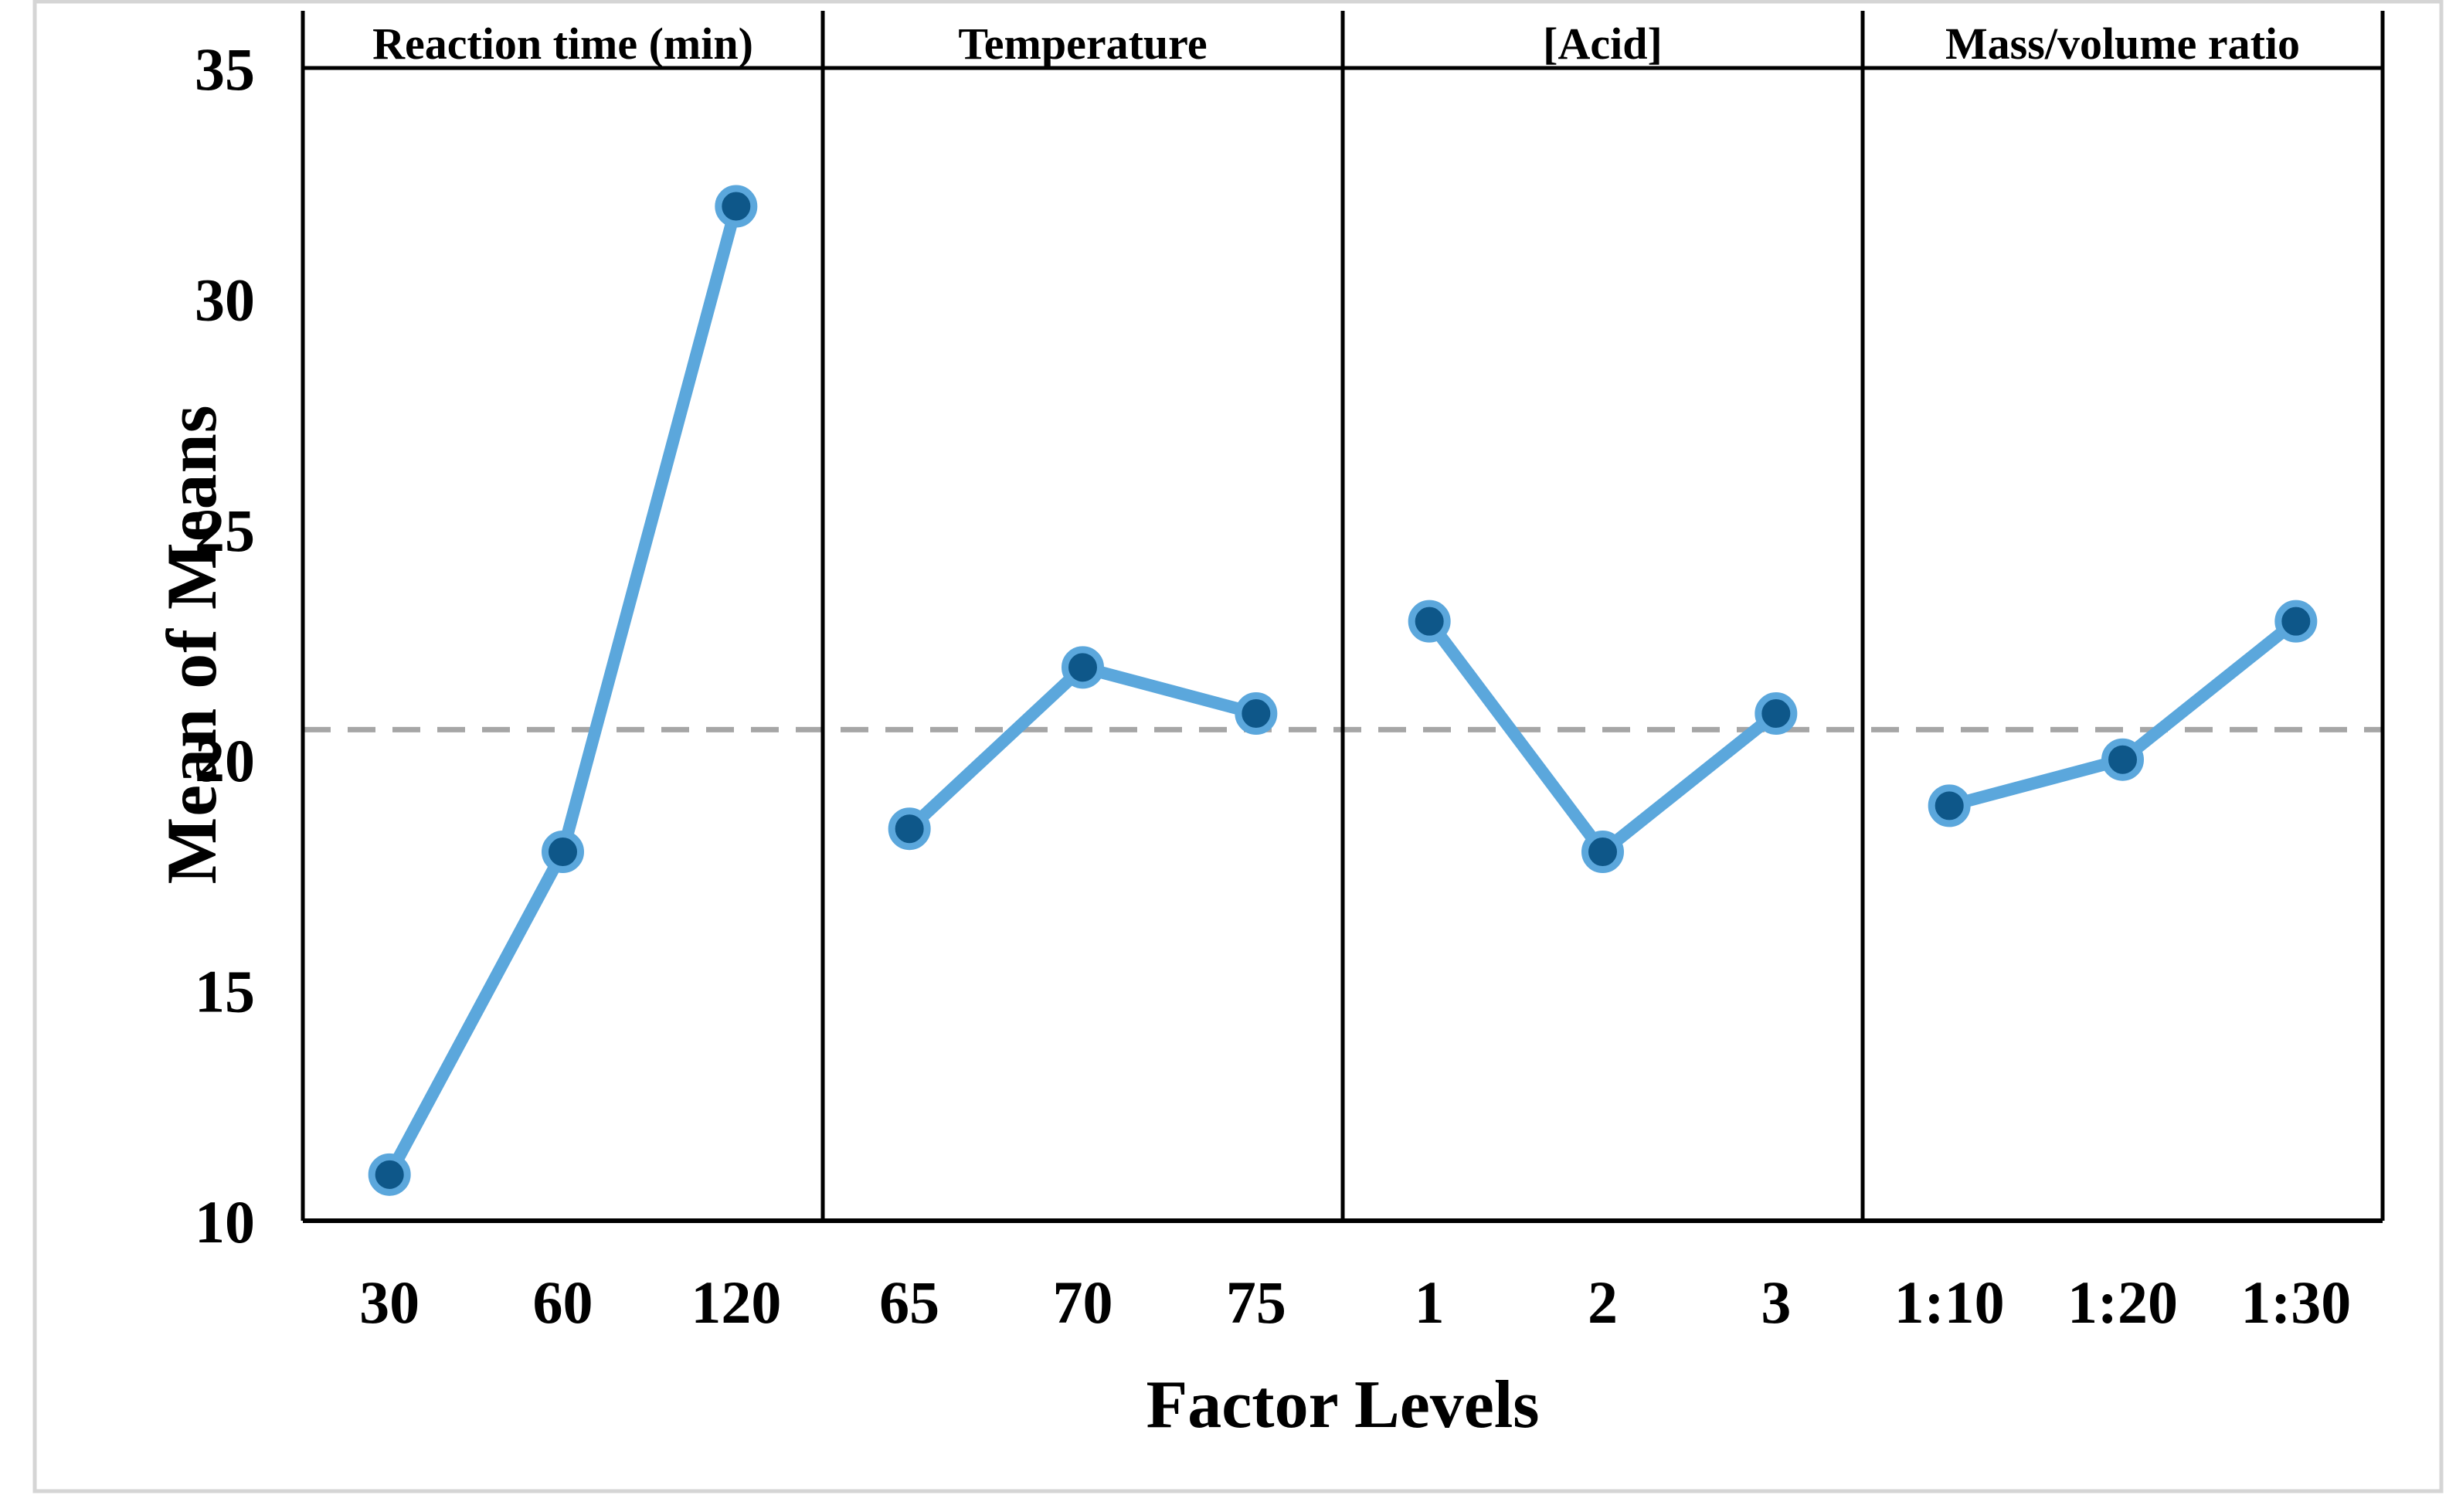 The image size is (2456, 1512). Describe the element at coordinates (225, 530) in the screenshot. I see `y-tick-label: 25` at that location.